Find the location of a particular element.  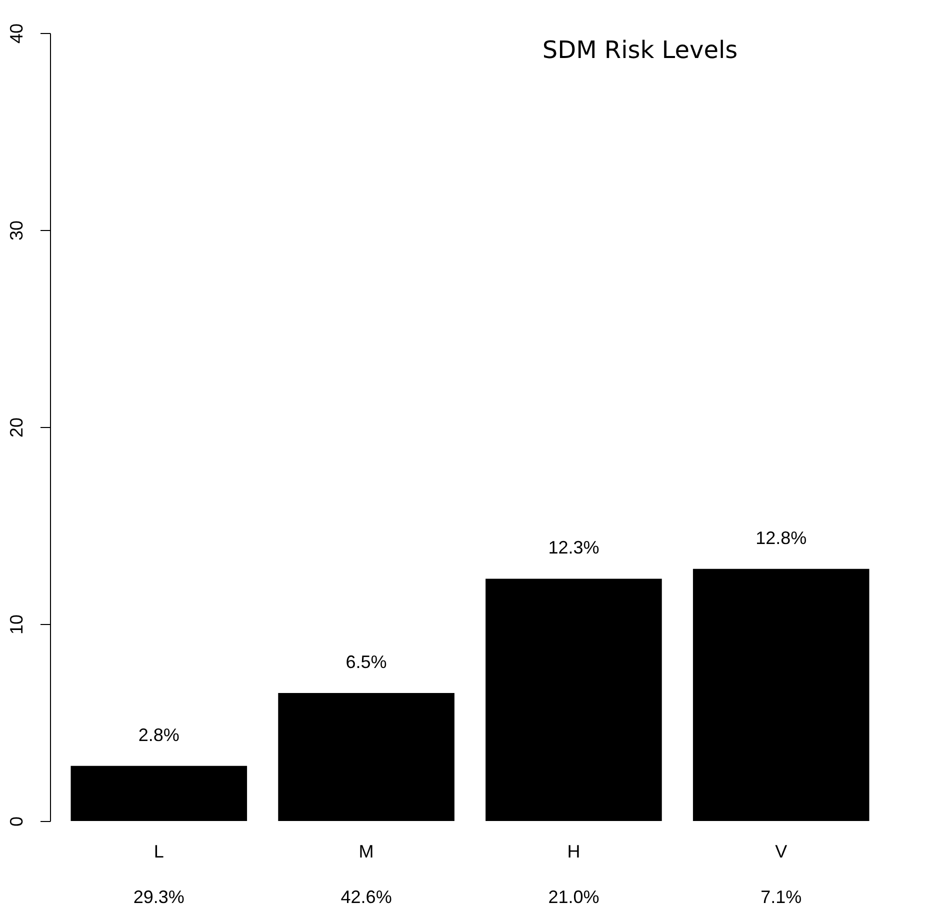

text: 42.6% is located at coordinates (366, 897).